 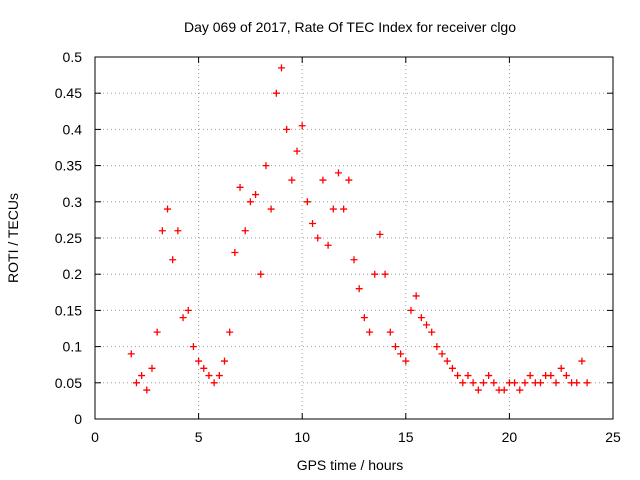 I want to click on y-tick-label: 0, so click(x=78, y=419).